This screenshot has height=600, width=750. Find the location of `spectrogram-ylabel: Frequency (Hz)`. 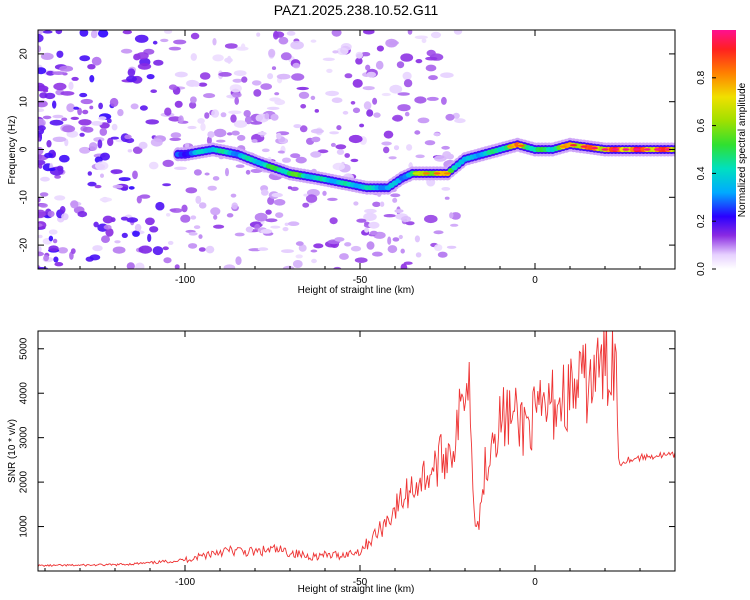

spectrogram-ylabel: Frequency (Hz) is located at coordinates (12, 150).